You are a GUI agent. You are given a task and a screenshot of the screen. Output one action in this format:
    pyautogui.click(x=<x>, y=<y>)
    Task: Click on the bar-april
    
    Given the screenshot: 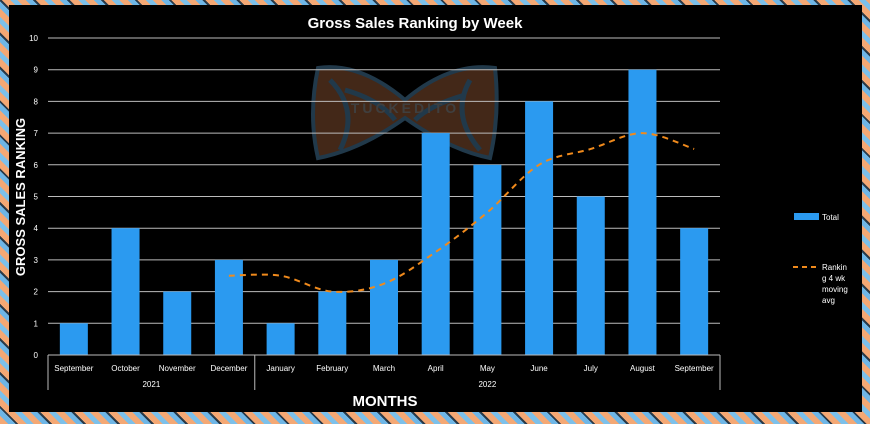 What is the action you would take?
    pyautogui.click(x=435, y=244)
    